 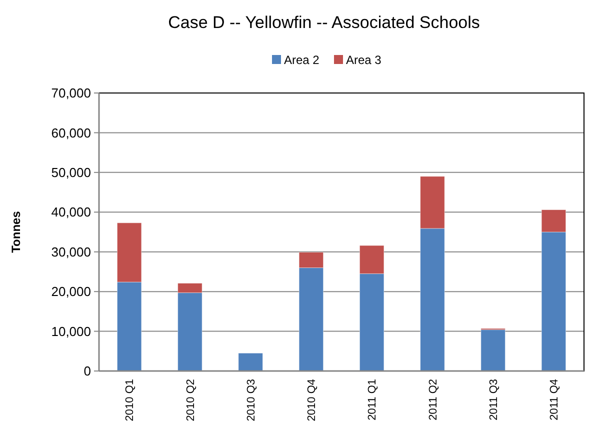 I want to click on x-tick-label: 2011 Q1, so click(x=372, y=399).